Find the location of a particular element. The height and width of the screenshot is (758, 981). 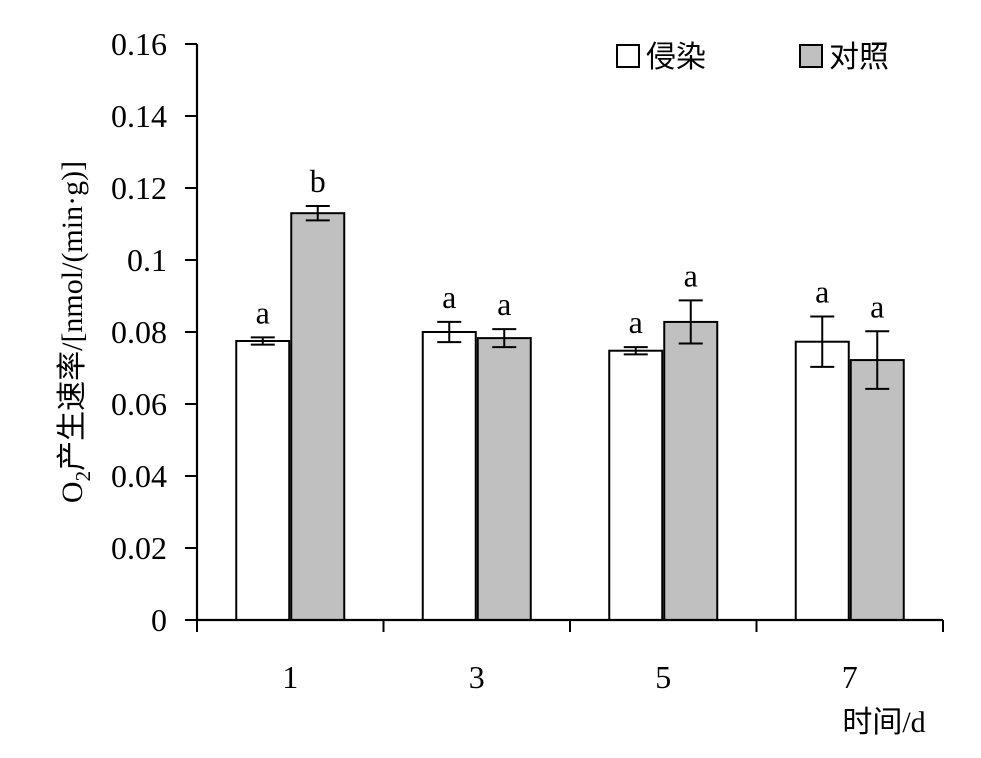

legend-label-control: 对照 is located at coordinates (859, 57).